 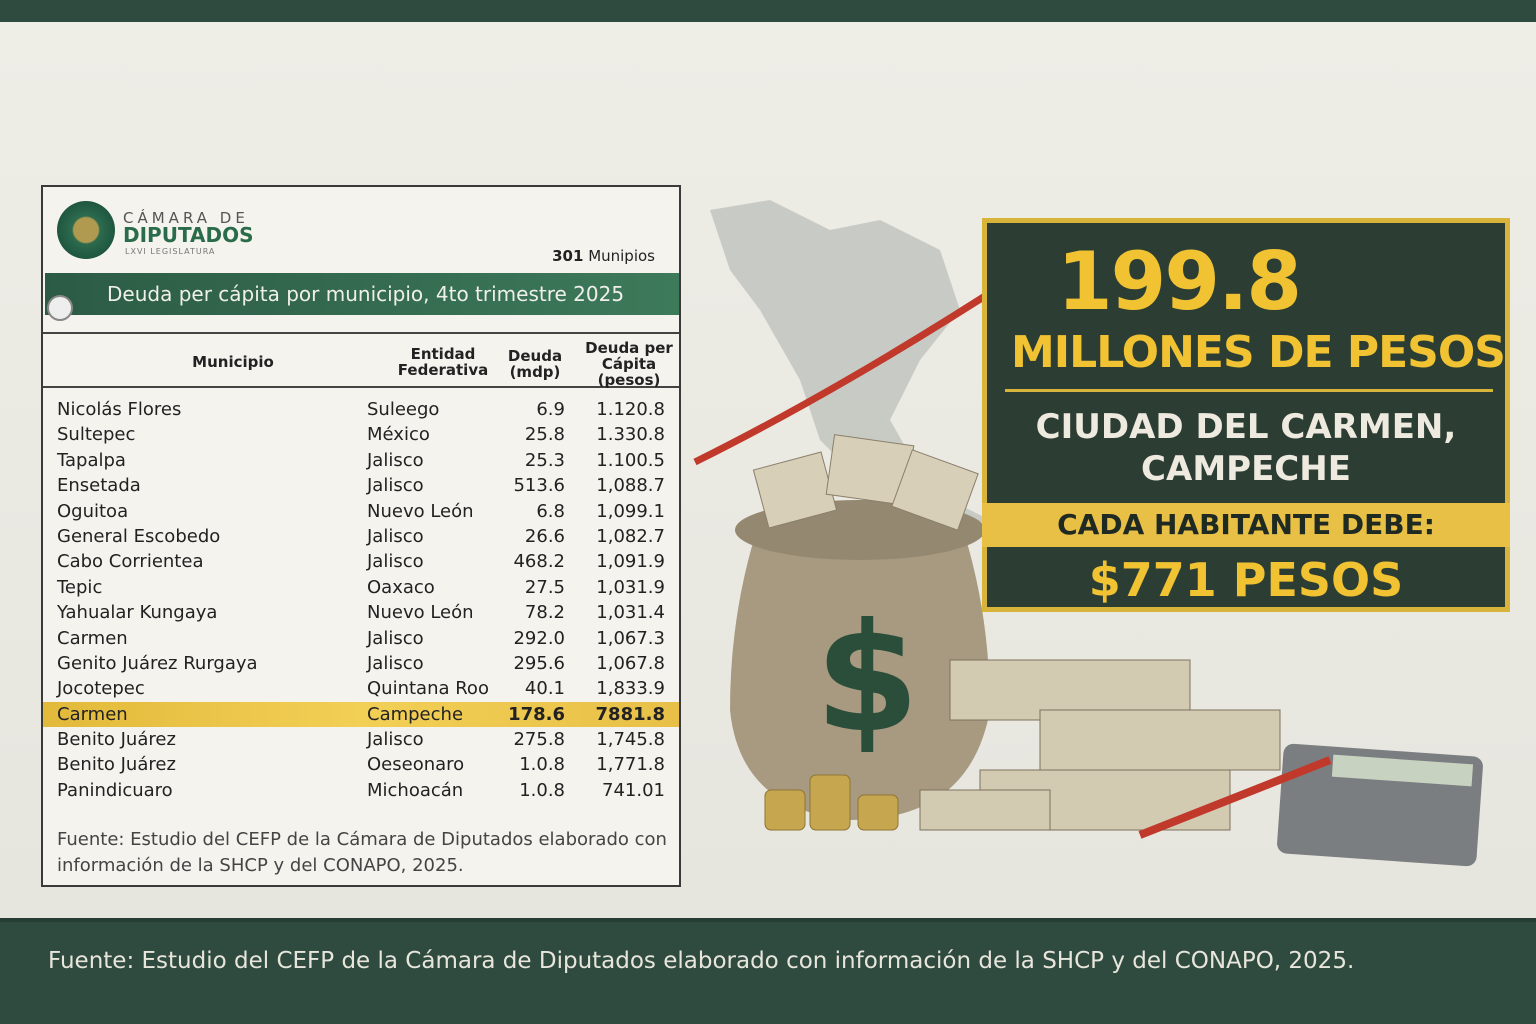 I want to click on divider, so click(x=1249, y=390).